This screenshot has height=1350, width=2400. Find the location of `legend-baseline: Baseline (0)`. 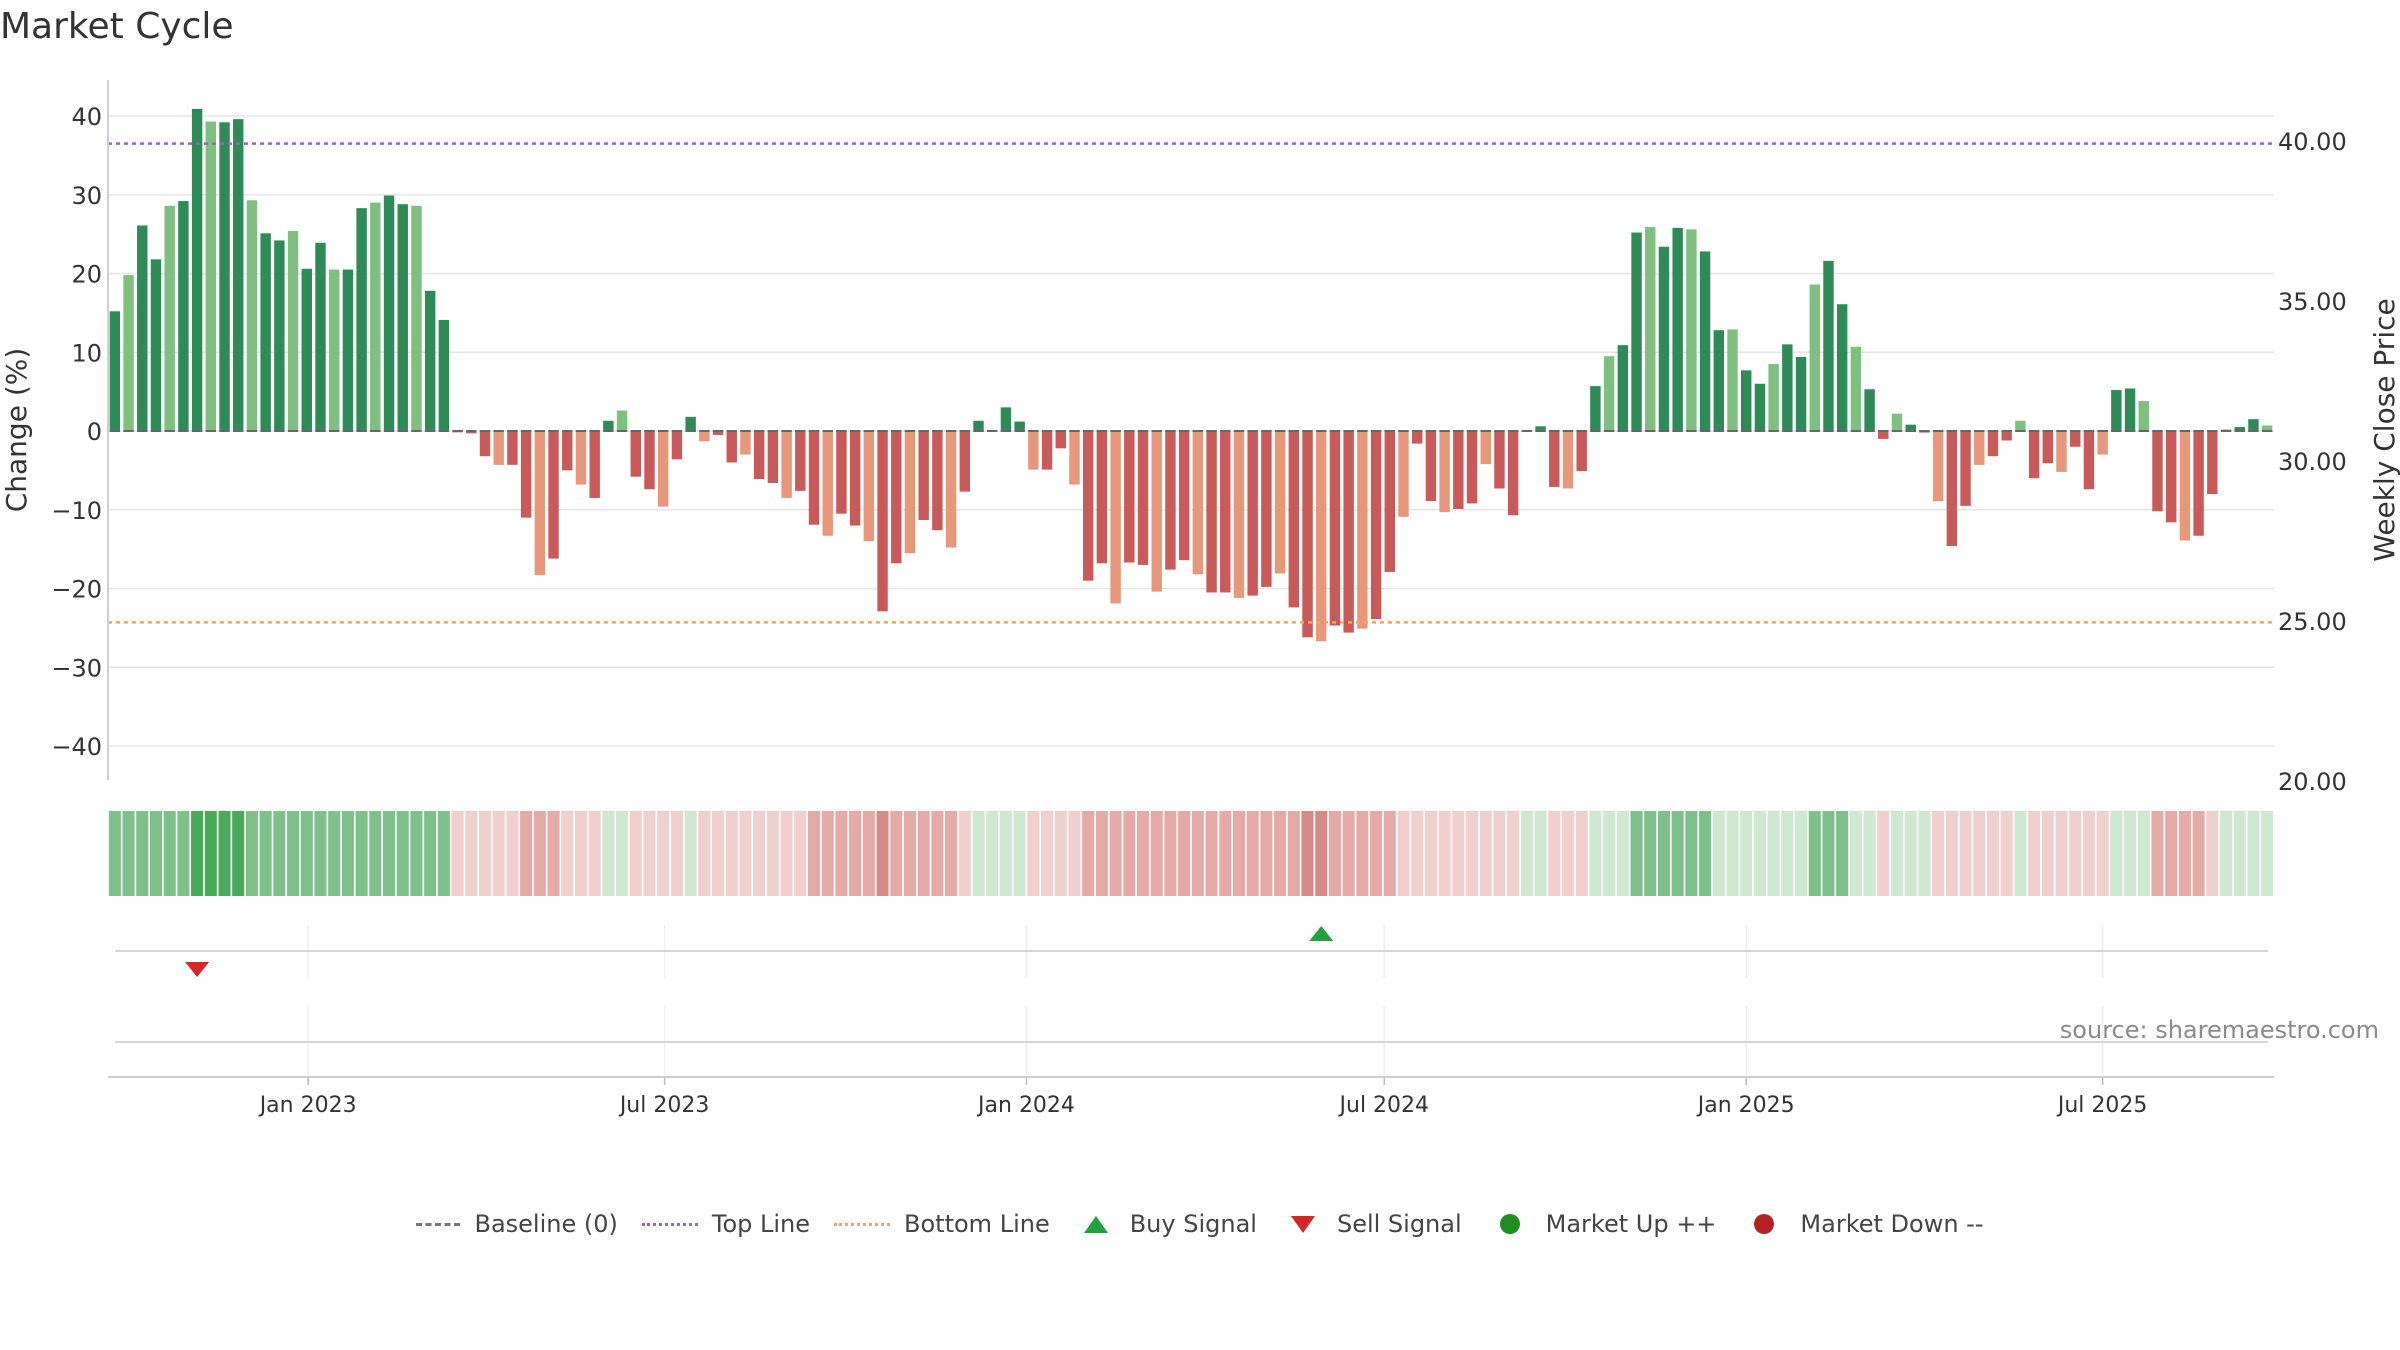

legend-baseline: Baseline (0) is located at coordinates (517, 1224).